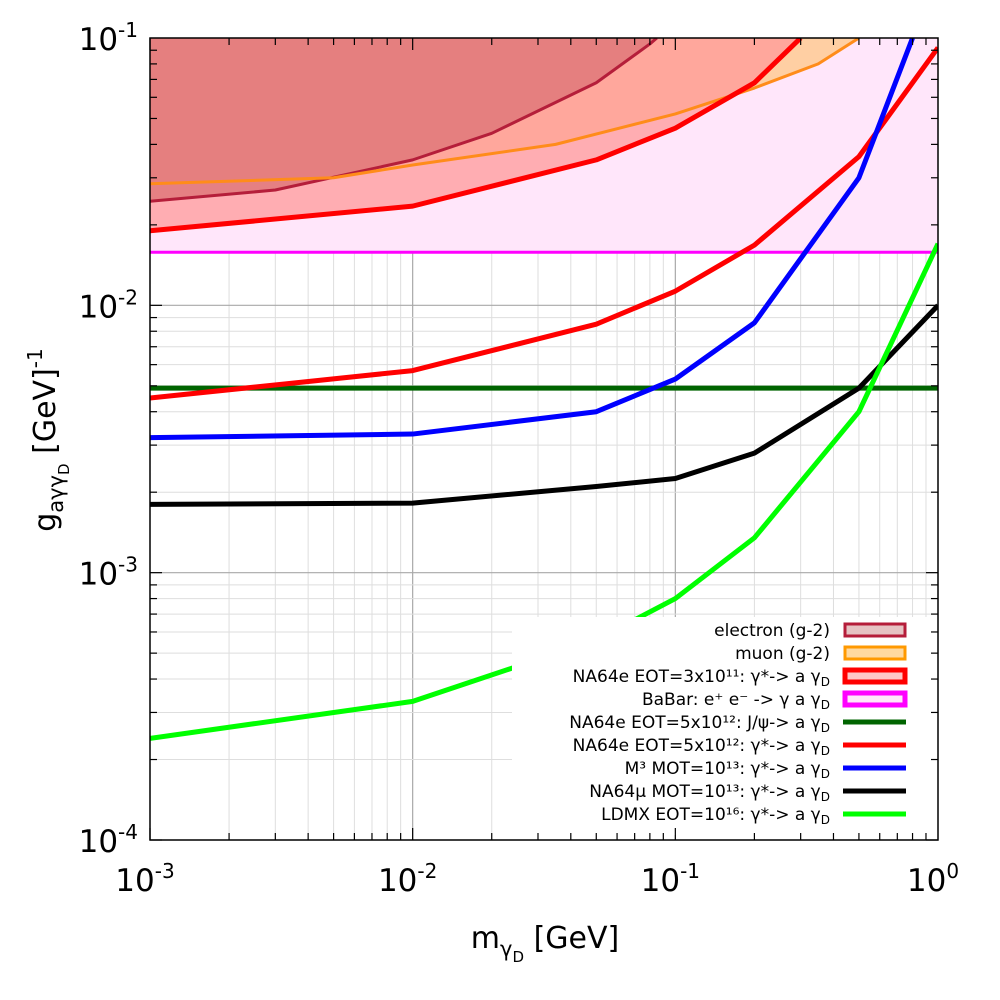 The height and width of the screenshot is (1000, 1000). Describe the element at coordinates (727, 770) in the screenshot. I see `legend-label: M³ MOT=10¹³: γ*-> a γD` at that location.